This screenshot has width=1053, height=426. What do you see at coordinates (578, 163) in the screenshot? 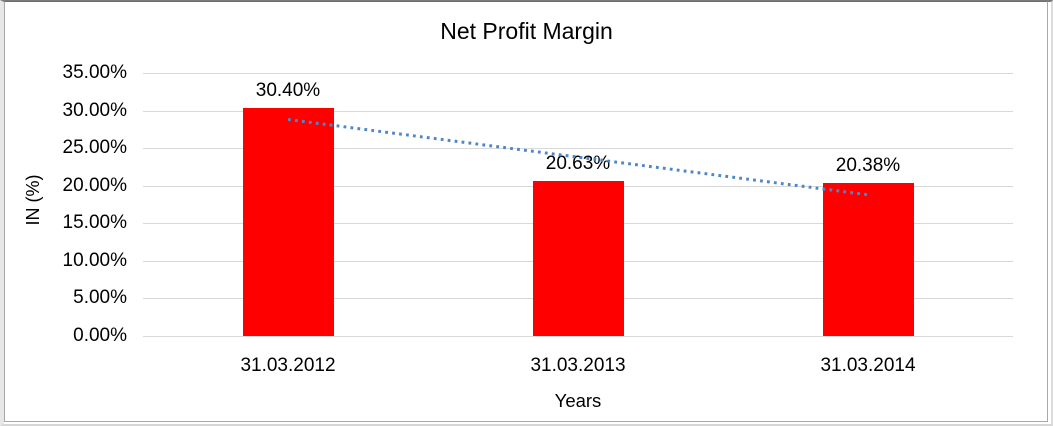
I see `bar-data-label: 20.63%` at bounding box center [578, 163].